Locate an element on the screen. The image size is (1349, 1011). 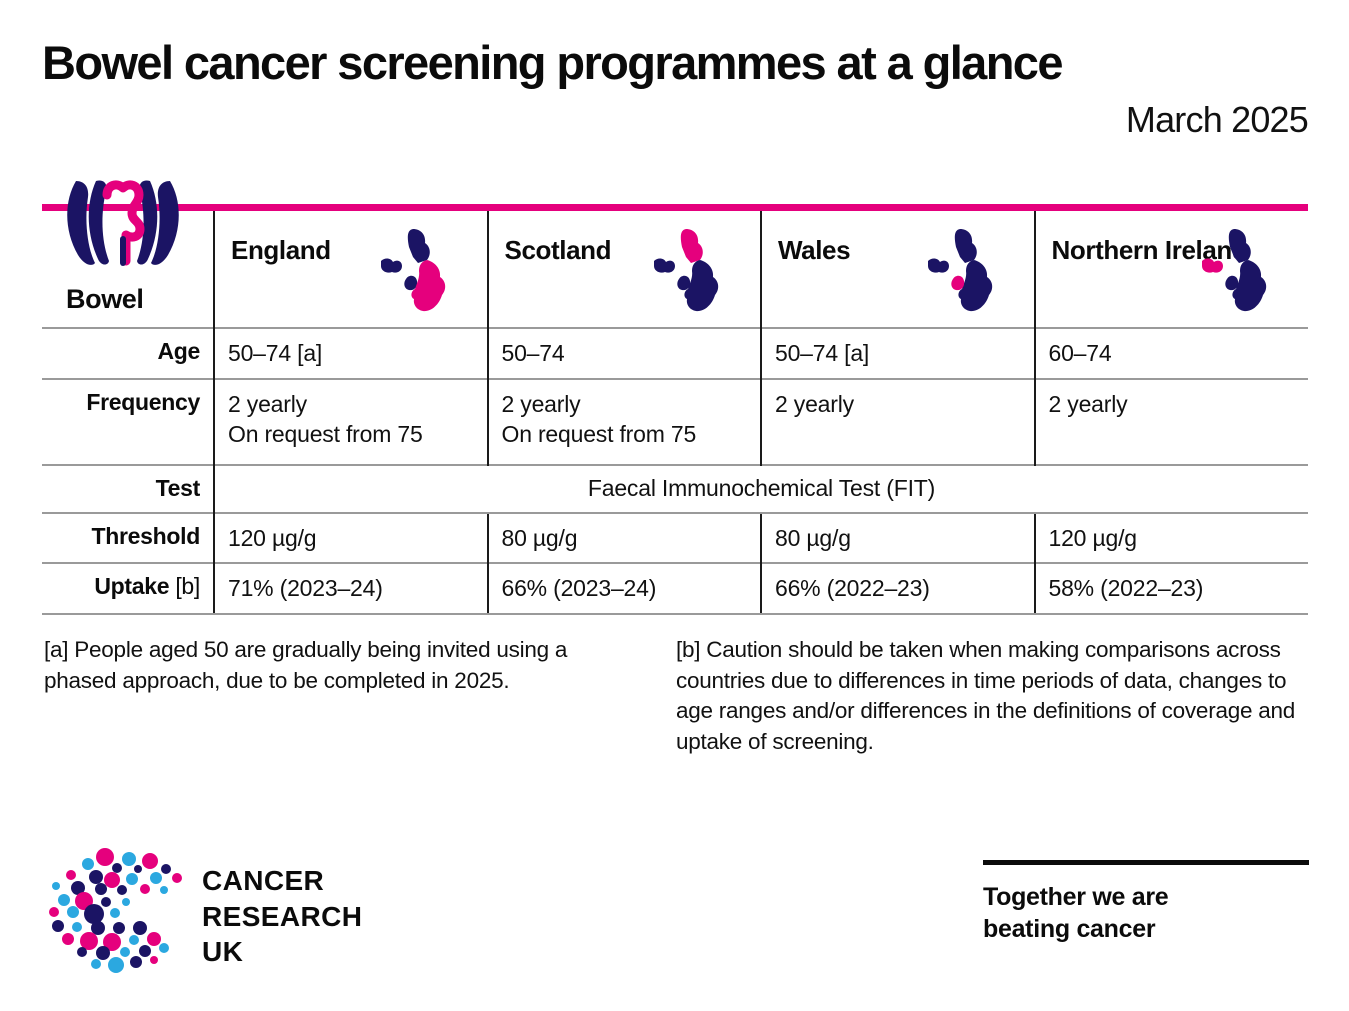
row-label-text: Uptake is located at coordinates (132, 586).